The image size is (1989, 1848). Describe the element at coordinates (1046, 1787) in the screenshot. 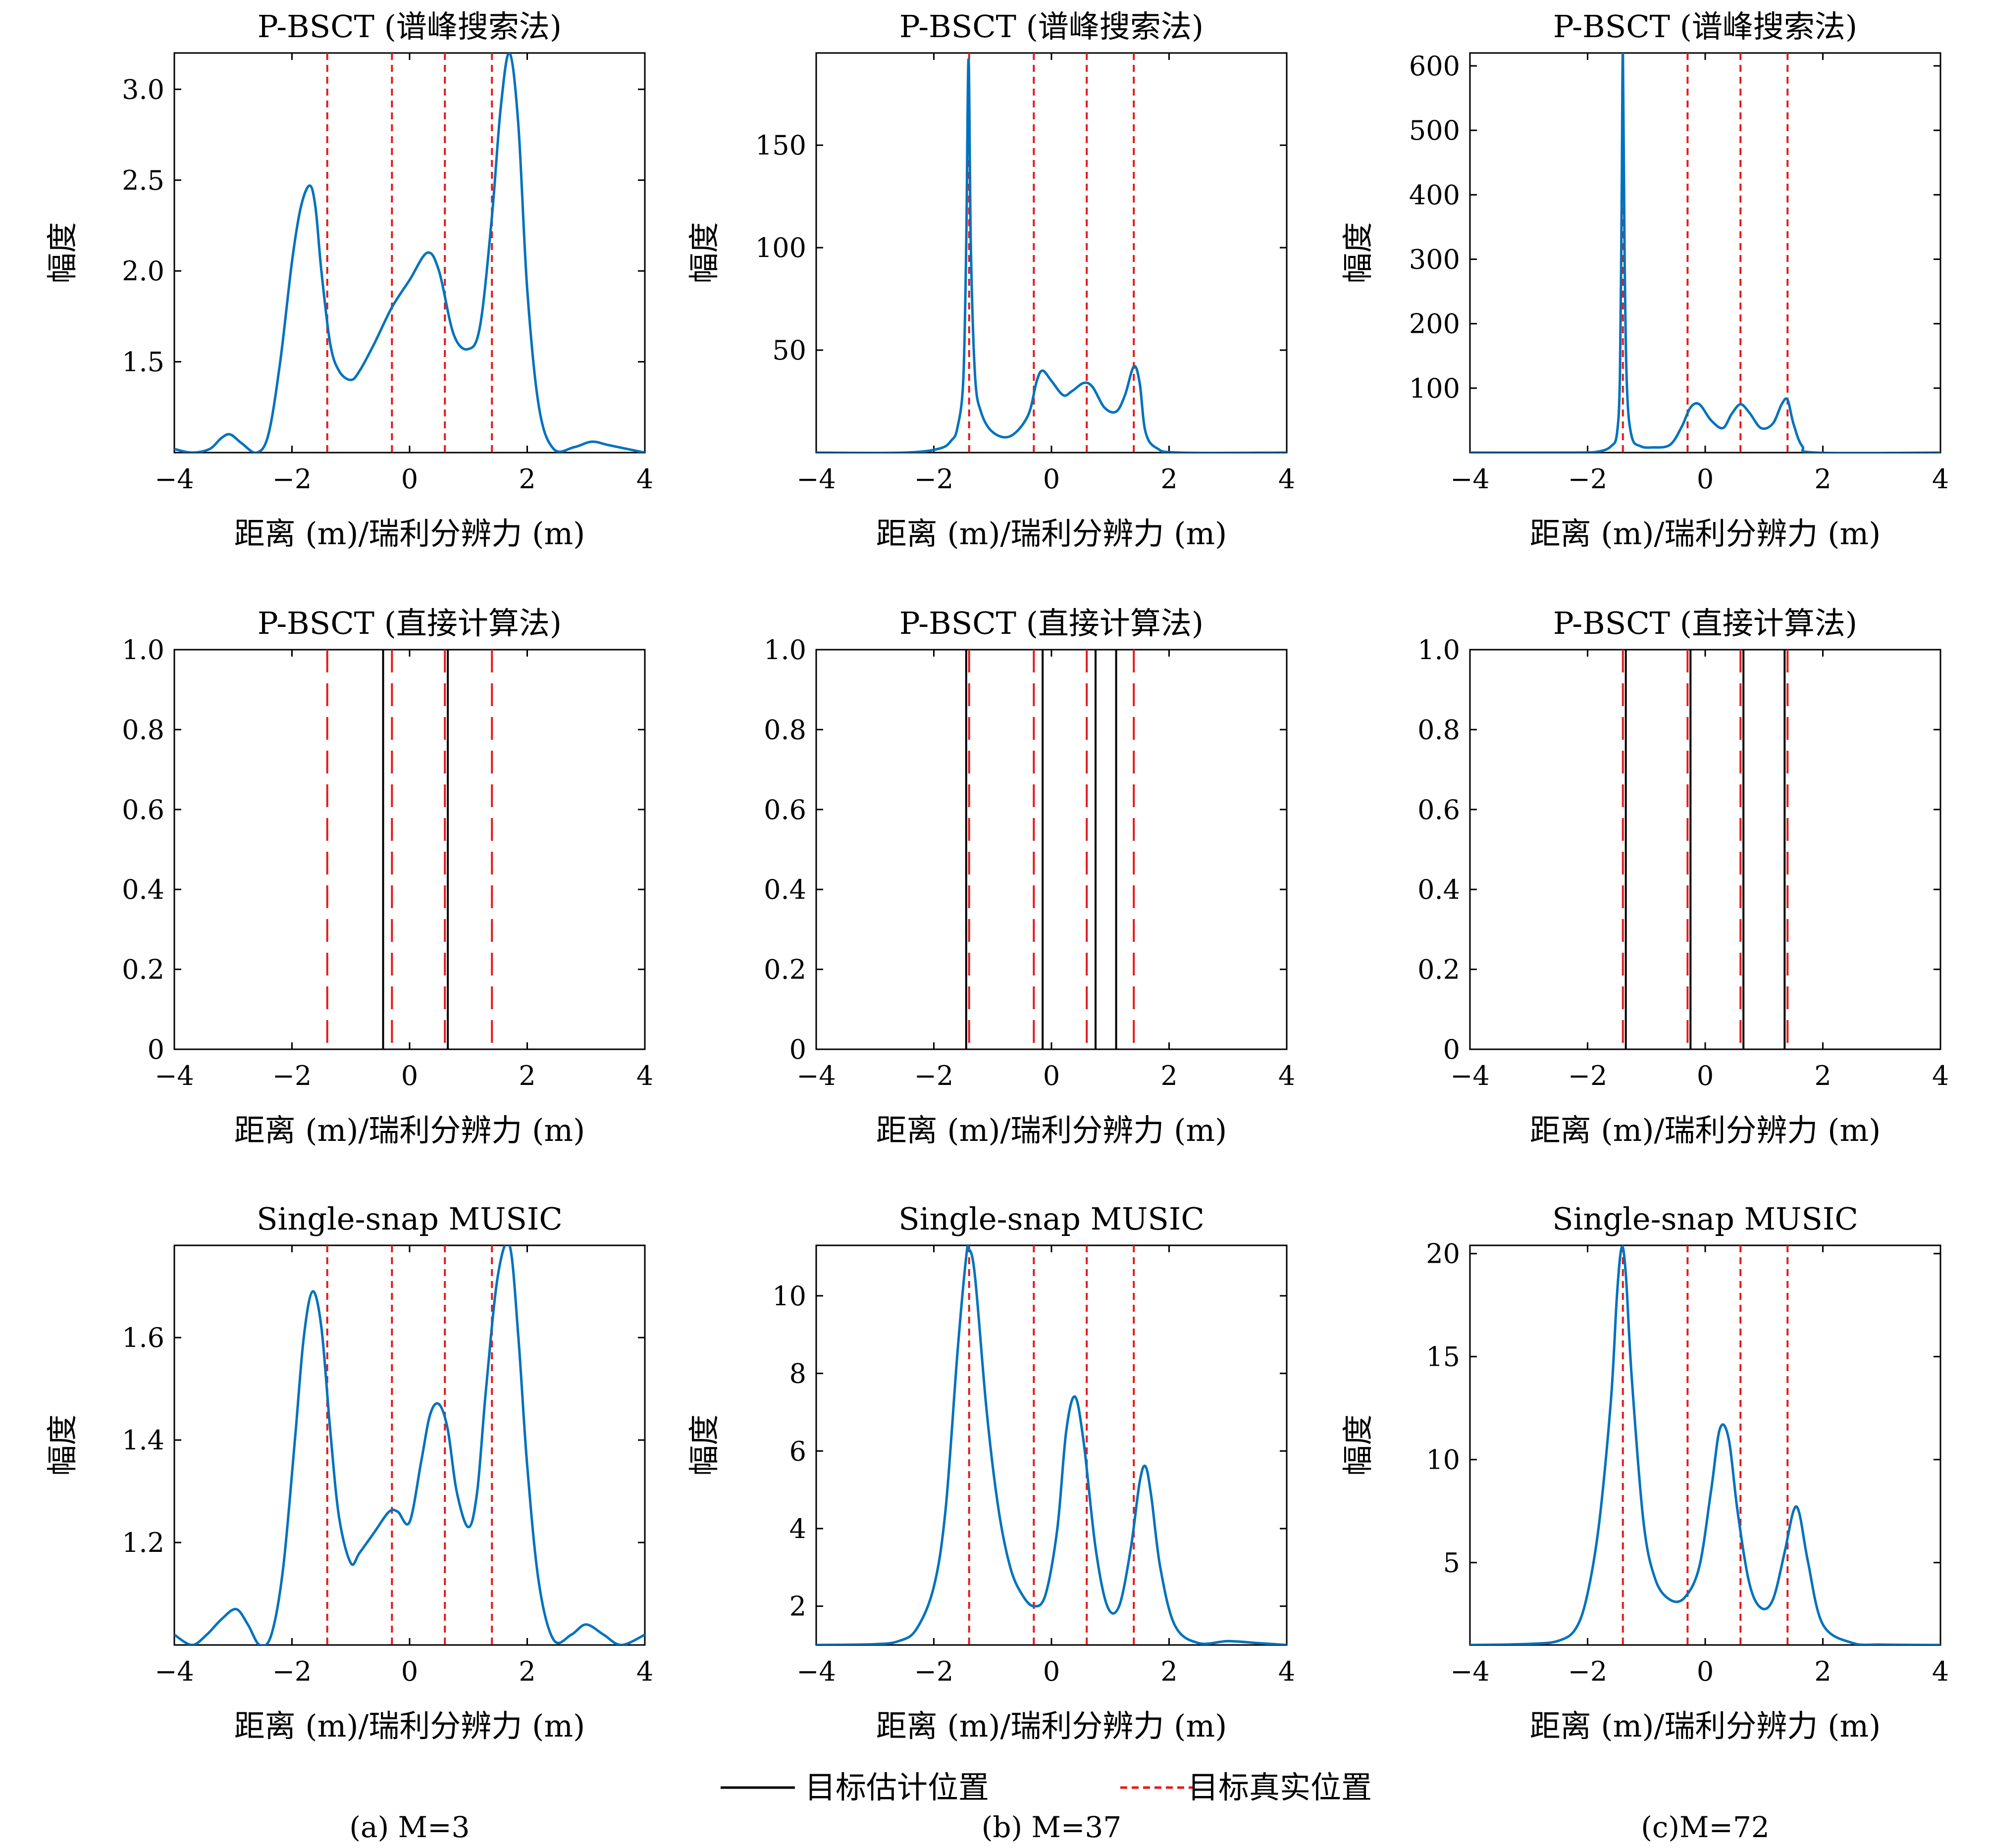

I see `legend: 目标估计位置 目标真实位置` at that location.